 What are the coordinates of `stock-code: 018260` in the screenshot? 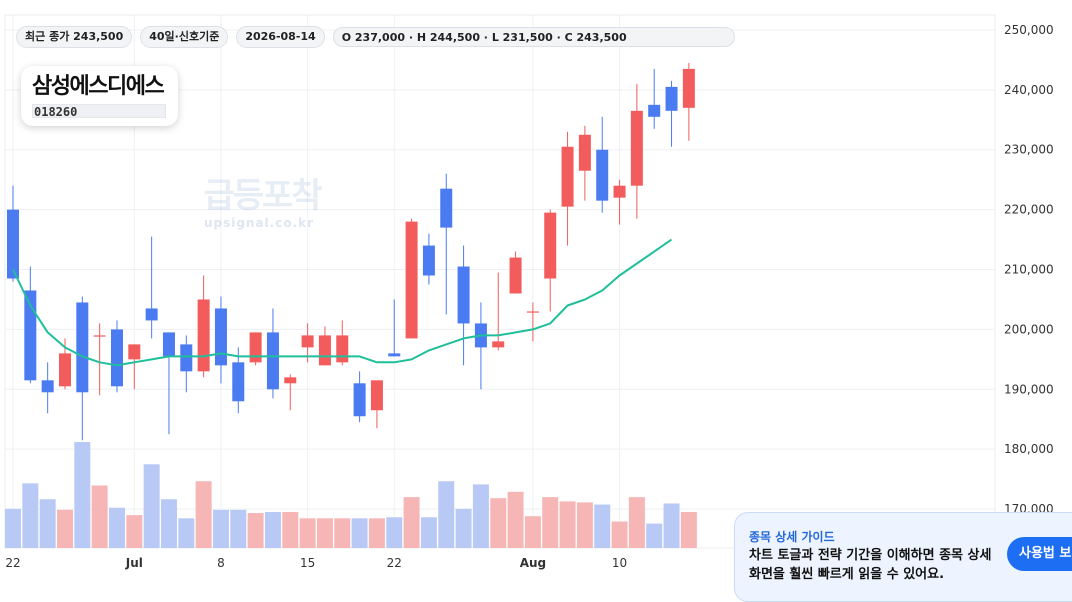 It's located at (99, 111).